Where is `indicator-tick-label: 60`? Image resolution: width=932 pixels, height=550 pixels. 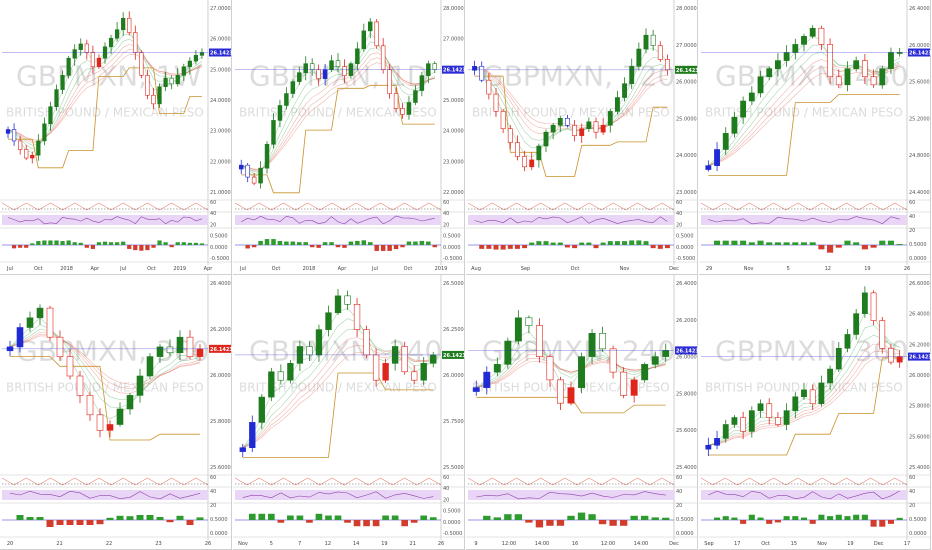 indicator-tick-label: 60 is located at coordinates (679, 478).